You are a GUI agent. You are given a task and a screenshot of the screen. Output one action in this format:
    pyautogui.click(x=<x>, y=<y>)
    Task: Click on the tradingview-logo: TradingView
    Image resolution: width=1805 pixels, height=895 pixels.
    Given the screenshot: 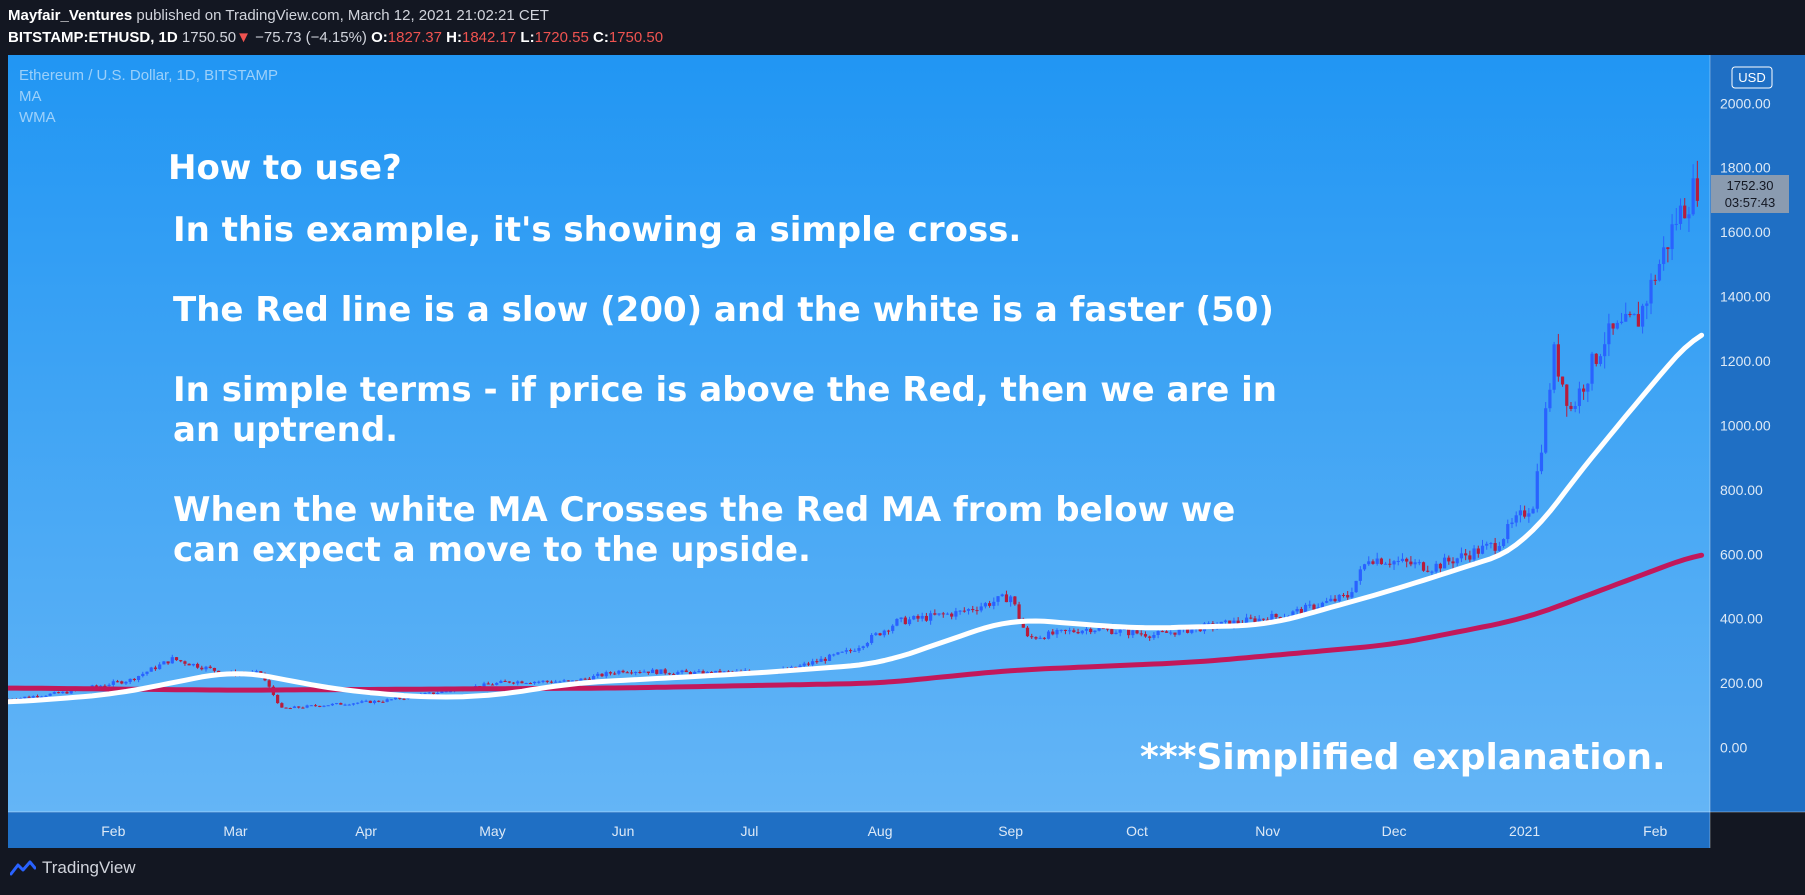 What is the action you would take?
    pyautogui.click(x=73, y=868)
    